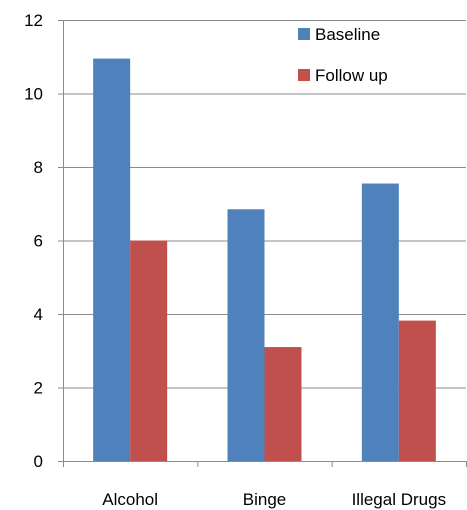 This screenshot has width=467, height=510. I want to click on y-tick-labels: 0 2 4 6 8 10 12, so click(33, 241).